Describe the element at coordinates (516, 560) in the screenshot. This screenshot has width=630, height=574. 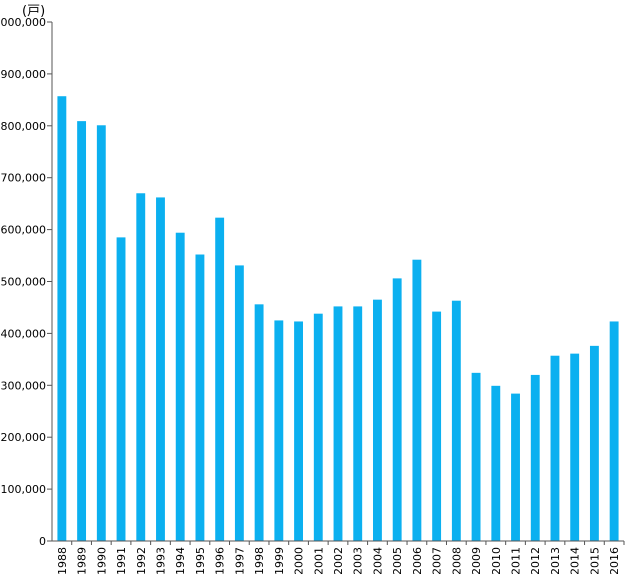
I see `x-tick-label: 2011` at that location.